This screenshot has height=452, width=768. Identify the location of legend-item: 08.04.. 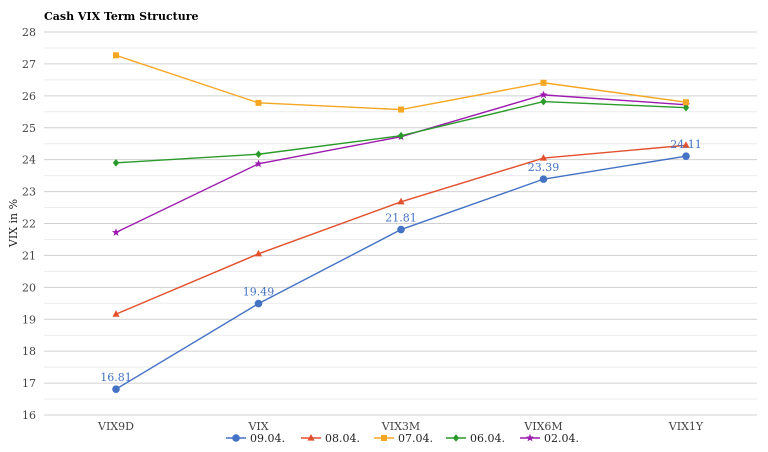
(330, 438).